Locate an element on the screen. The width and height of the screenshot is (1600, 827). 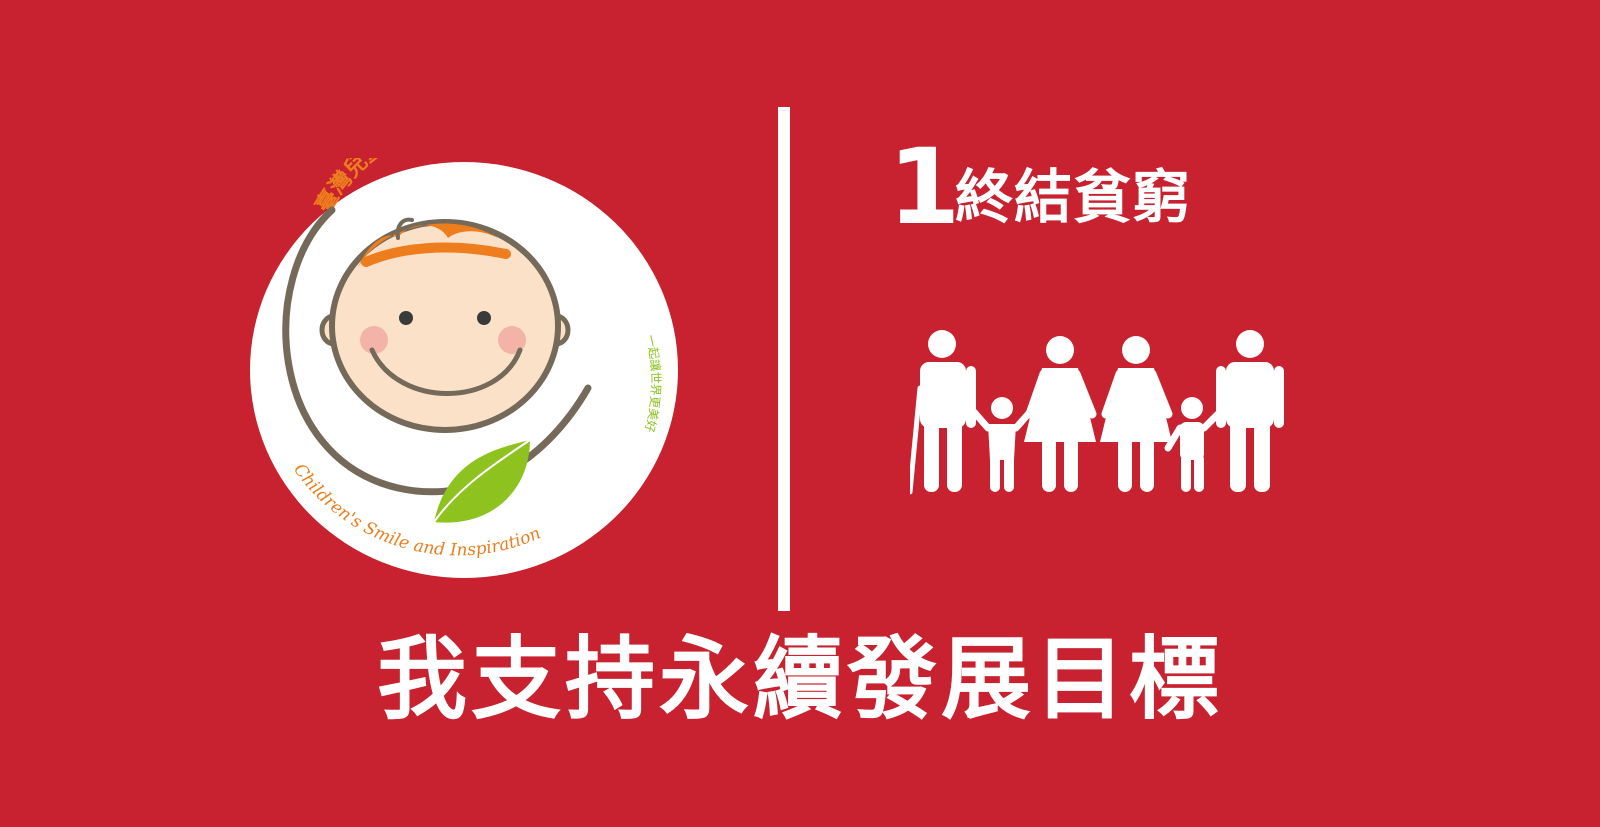
logo-arm-curve is located at coordinates (437, 351).